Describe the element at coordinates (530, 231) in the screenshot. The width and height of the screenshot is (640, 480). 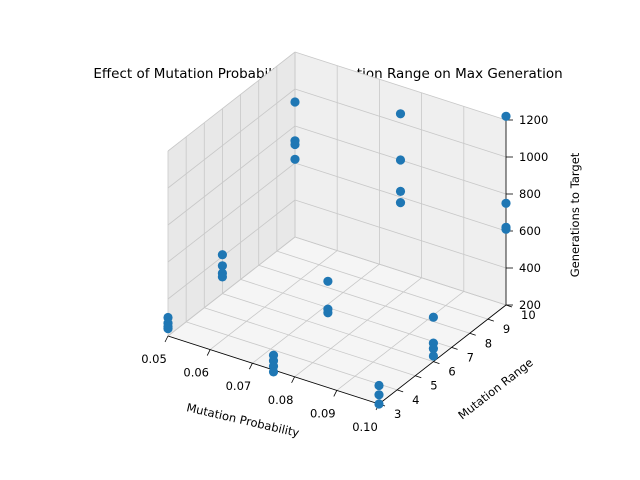
I see `z-tick-label: 600` at that location.